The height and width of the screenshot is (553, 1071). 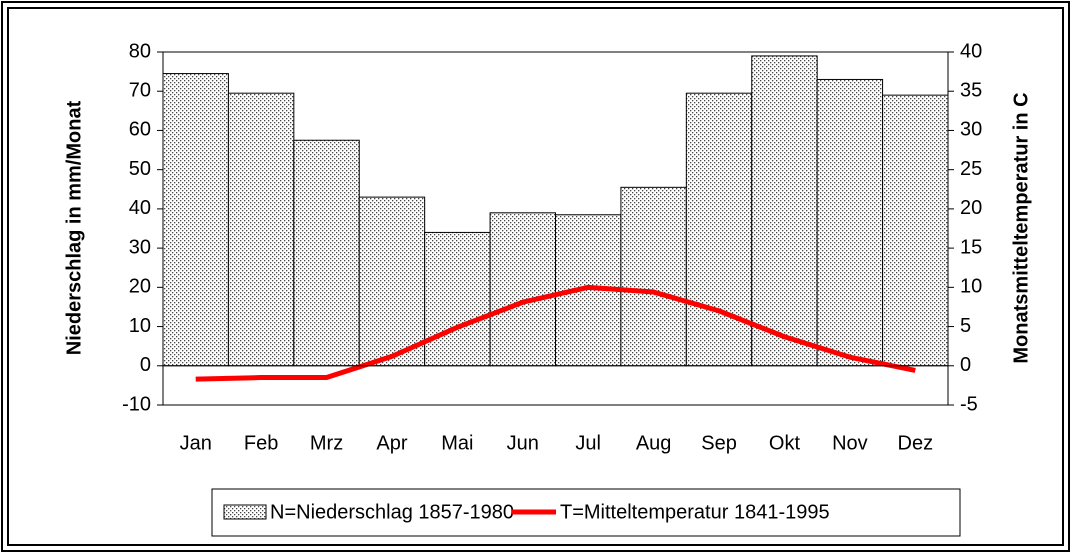 I want to click on y2-tick-label: 20, so click(x=971, y=208).